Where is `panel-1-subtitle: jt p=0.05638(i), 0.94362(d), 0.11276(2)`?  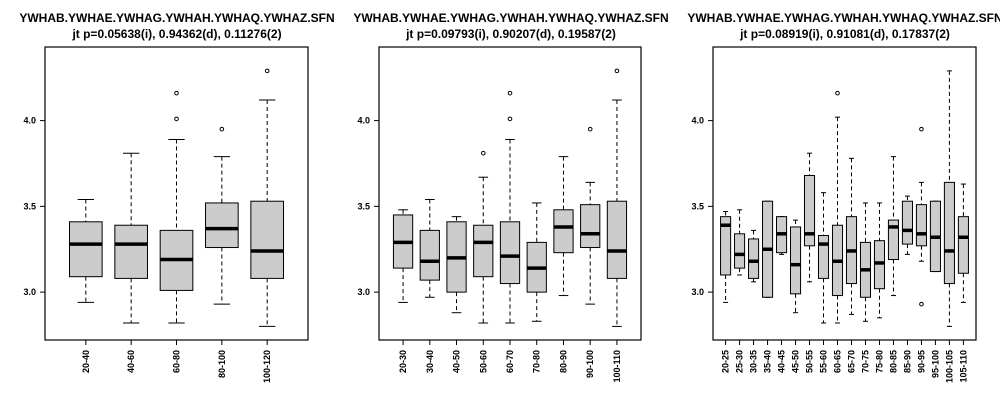 panel-1-subtitle: jt p=0.05638(i), 0.94362(d), 0.11276(2) is located at coordinates (176, 34).